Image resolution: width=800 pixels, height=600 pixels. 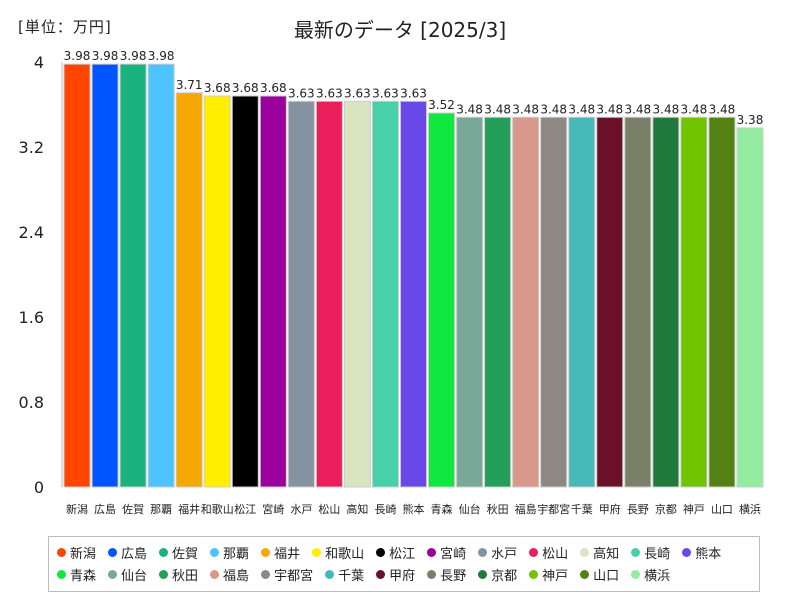 I want to click on x-tick-label: 青森, so click(x=442, y=509).